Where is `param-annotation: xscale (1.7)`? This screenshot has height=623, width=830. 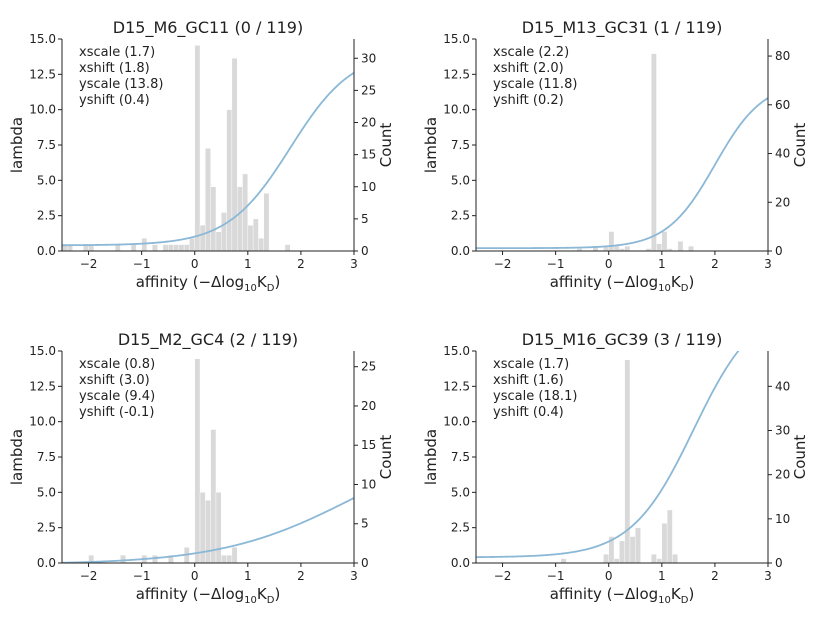
param-annotation: xscale (1.7) is located at coordinates (117, 52).